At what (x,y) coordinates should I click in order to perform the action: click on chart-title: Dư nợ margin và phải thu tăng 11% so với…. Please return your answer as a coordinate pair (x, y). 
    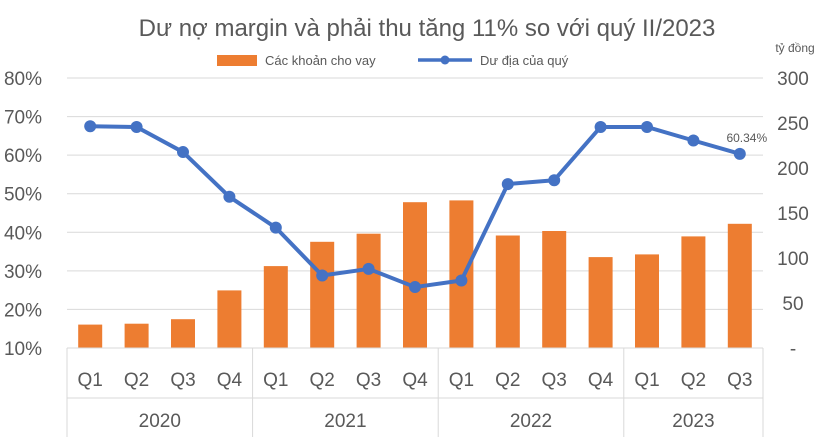
    Looking at the image, I should click on (427, 28).